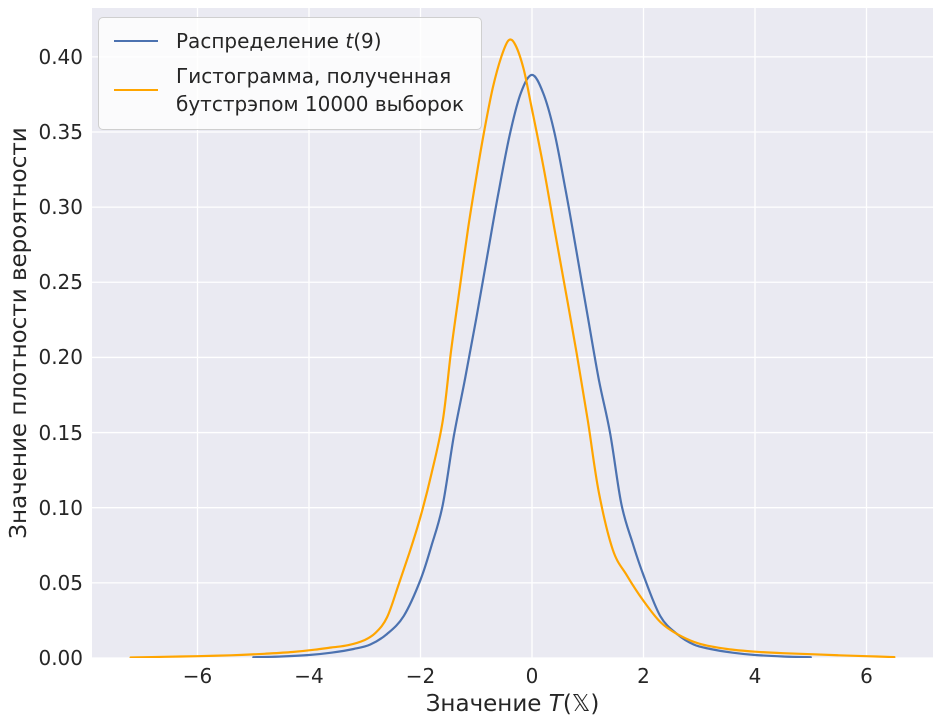 Image resolution: width=937 pixels, height=726 pixels. I want to click on y-tick-label: 0.00, so click(60, 658).